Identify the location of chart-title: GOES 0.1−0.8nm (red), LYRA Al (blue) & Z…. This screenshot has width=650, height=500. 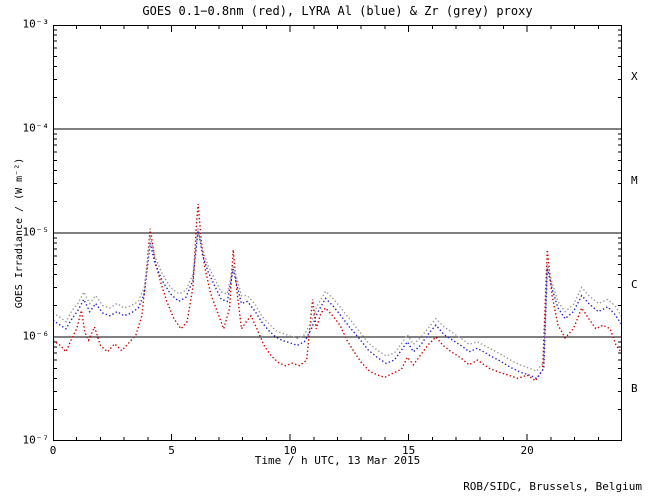
(337, 11).